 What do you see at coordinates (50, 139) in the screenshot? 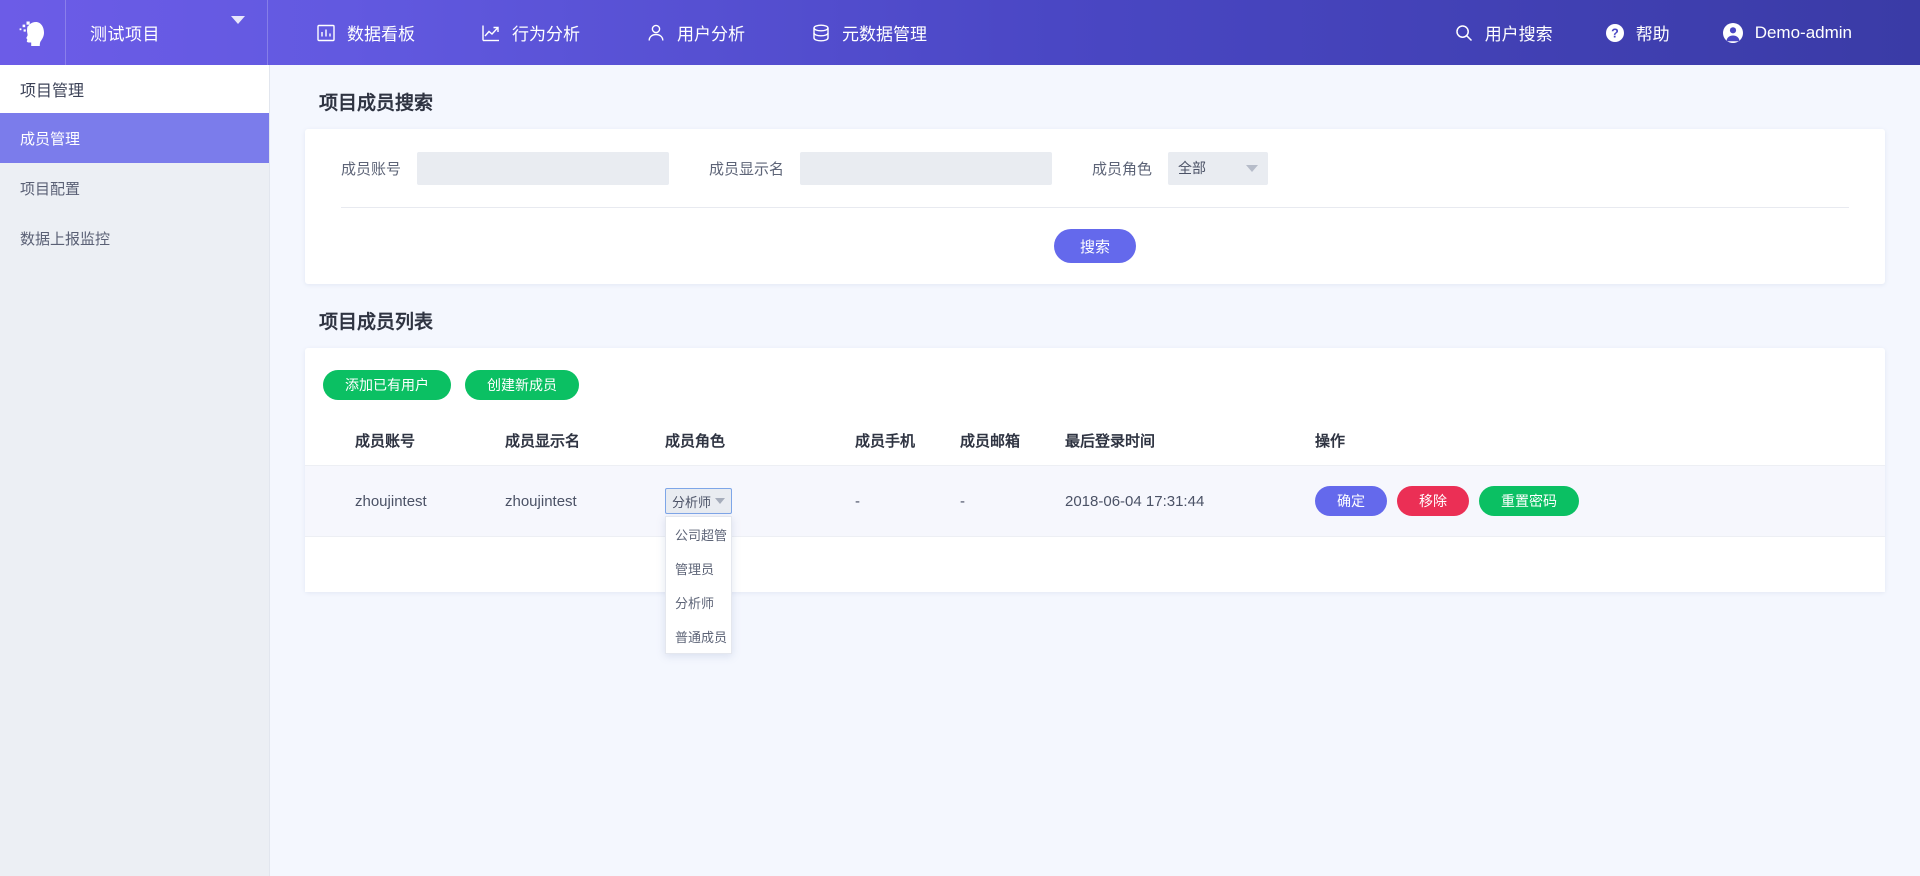
I see `sidebar-item-label: 成员管理` at bounding box center [50, 139].